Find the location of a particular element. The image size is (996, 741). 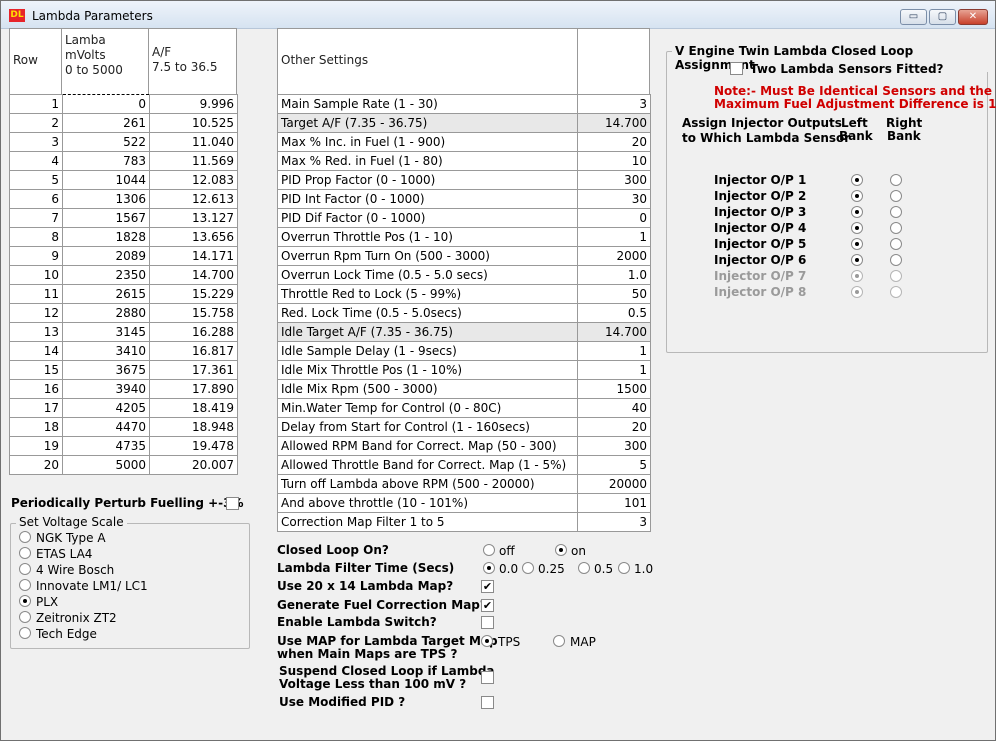

setting-value: 101 is located at coordinates (614, 503).